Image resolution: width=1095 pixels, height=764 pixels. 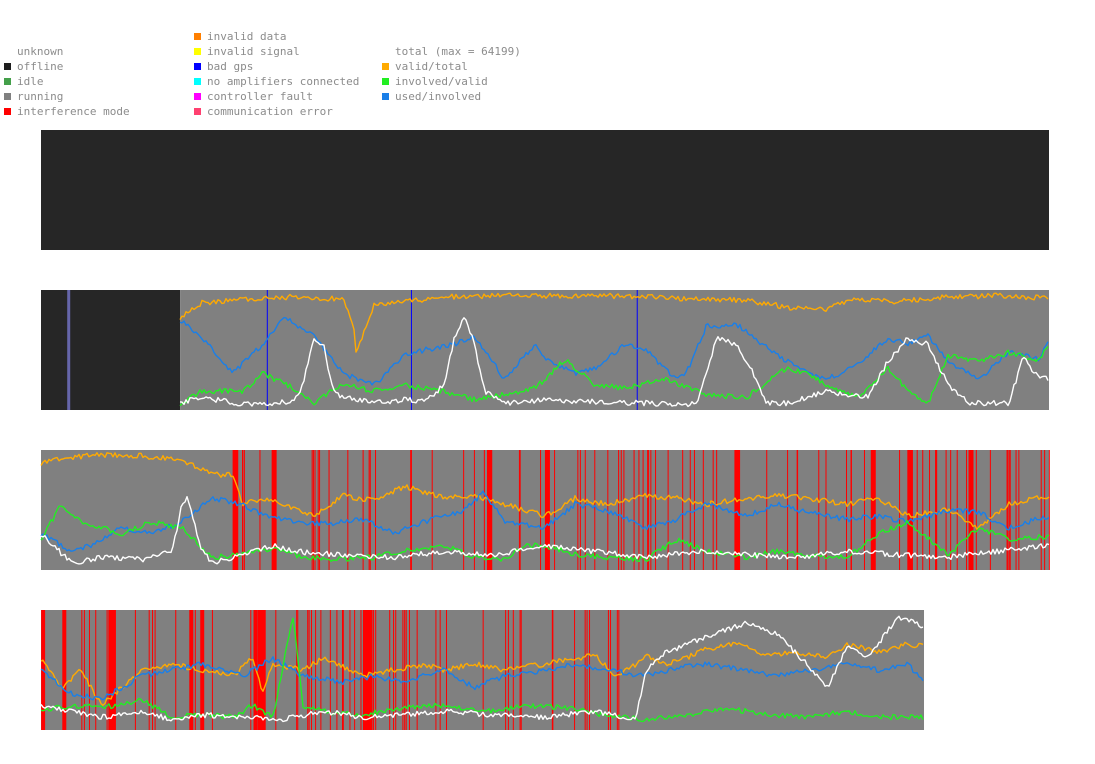 I want to click on legend-label: controller fault, so click(x=260, y=96).